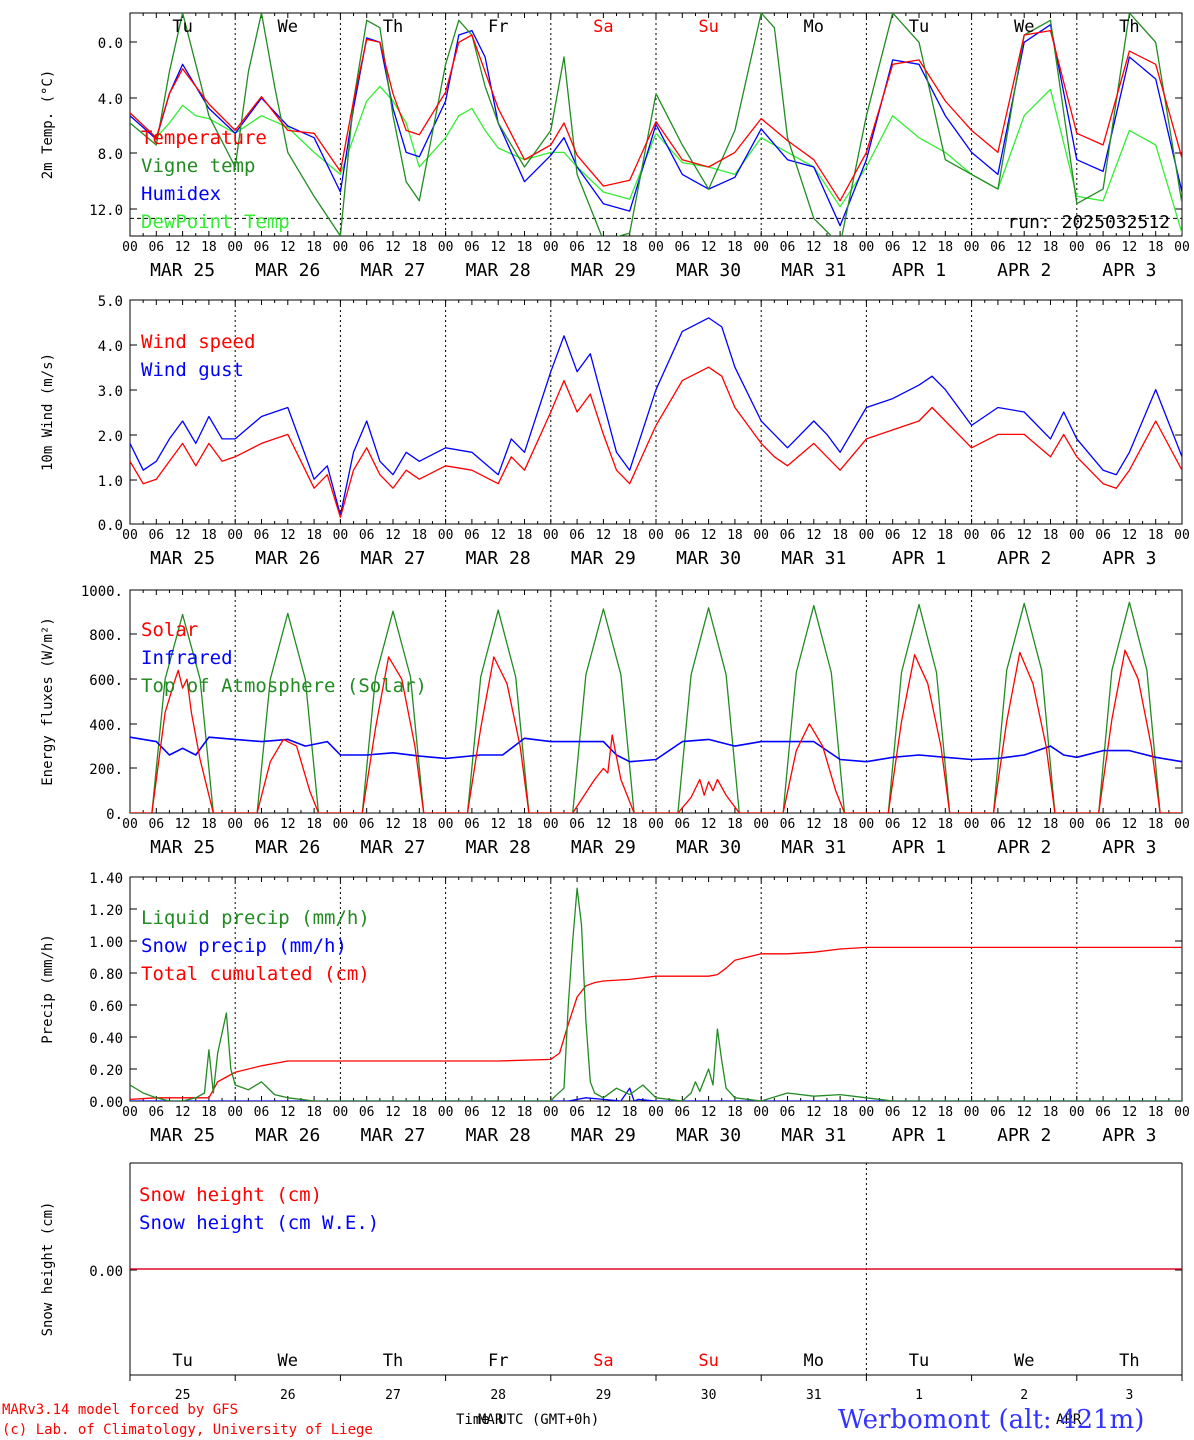 The width and height of the screenshot is (1194, 1440). Describe the element at coordinates (255, 918) in the screenshot. I see `legend-entry: Liquid precip (mm/h)` at that location.